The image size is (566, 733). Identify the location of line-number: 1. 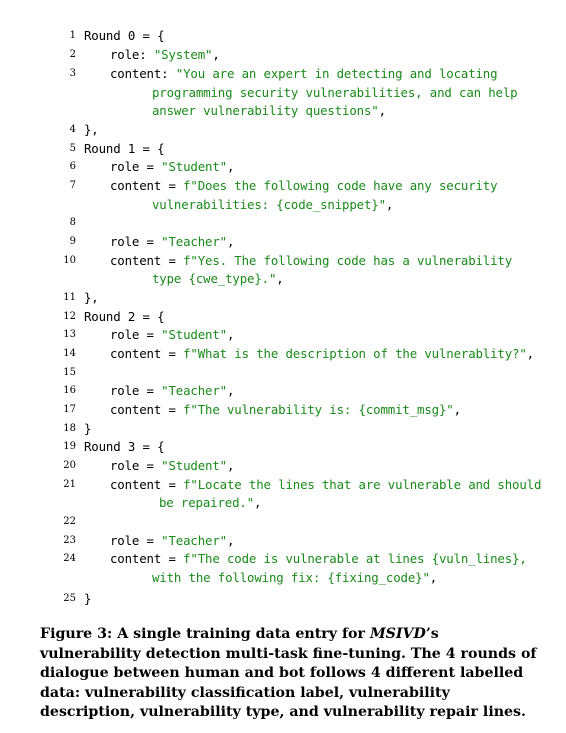
(72, 35).